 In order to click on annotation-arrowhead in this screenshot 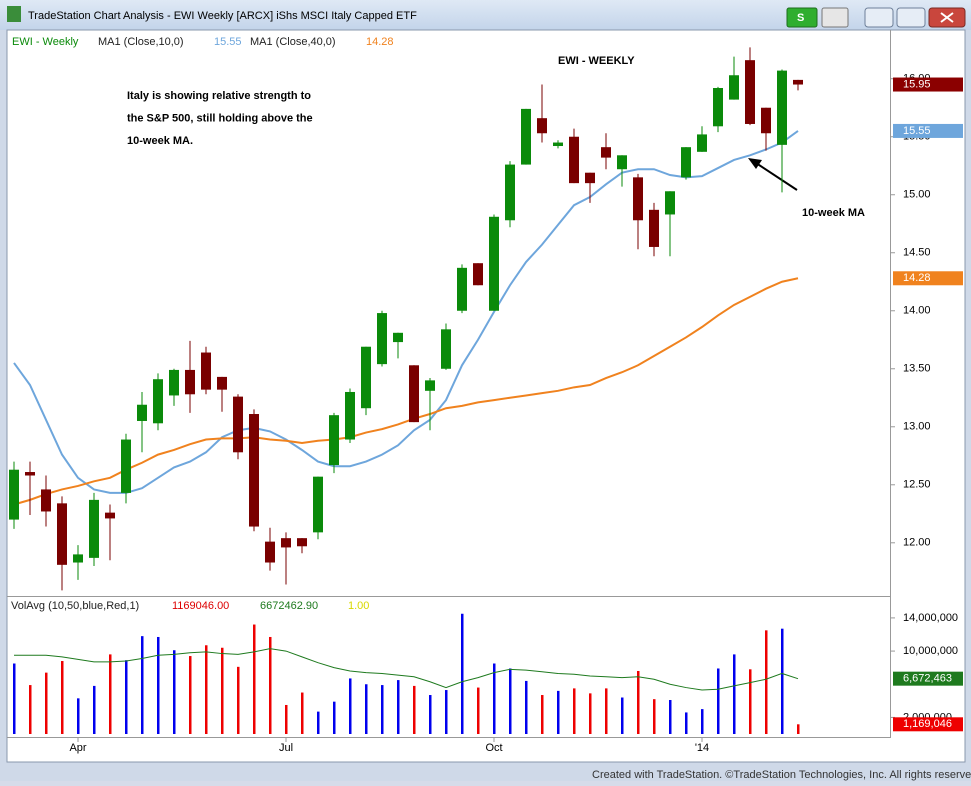, I will do `click(755, 163)`.